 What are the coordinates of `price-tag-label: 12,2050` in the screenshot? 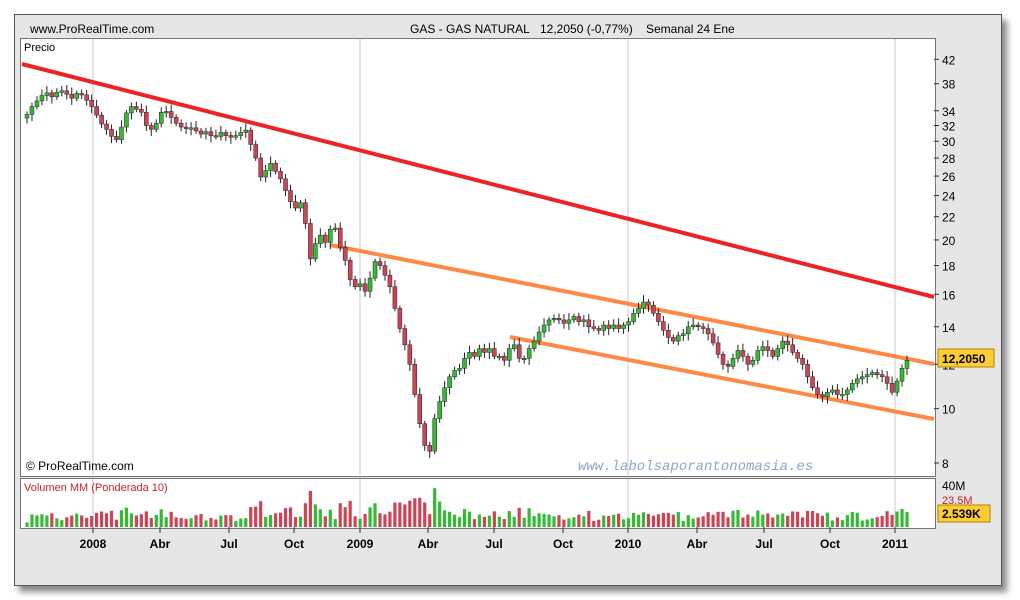 It's located at (964, 359).